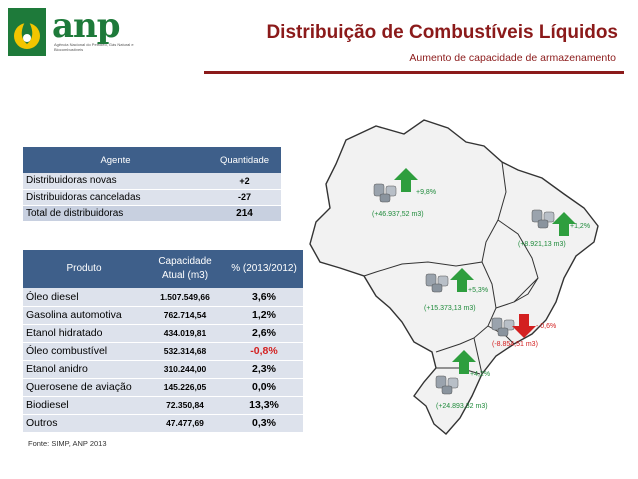 This screenshot has height=479, width=638. Describe the element at coordinates (450, 308) in the screenshot. I see `region-volume: (+15.373,13 m3)` at that location.